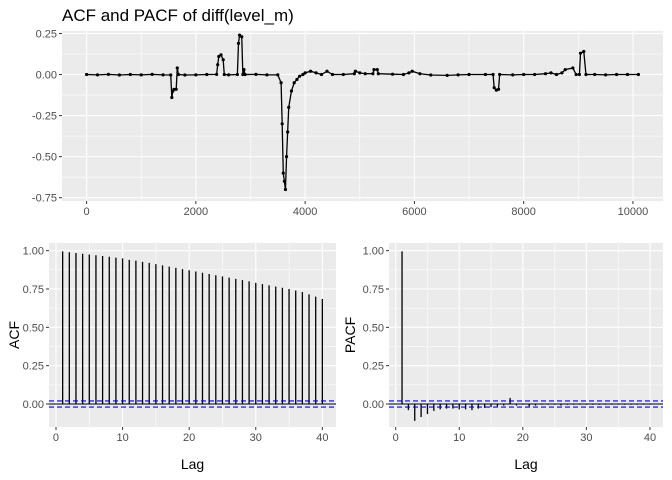 The width and height of the screenshot is (672, 480). Describe the element at coordinates (33, 252) in the screenshot. I see `y-tick-label: 1.00` at that location.